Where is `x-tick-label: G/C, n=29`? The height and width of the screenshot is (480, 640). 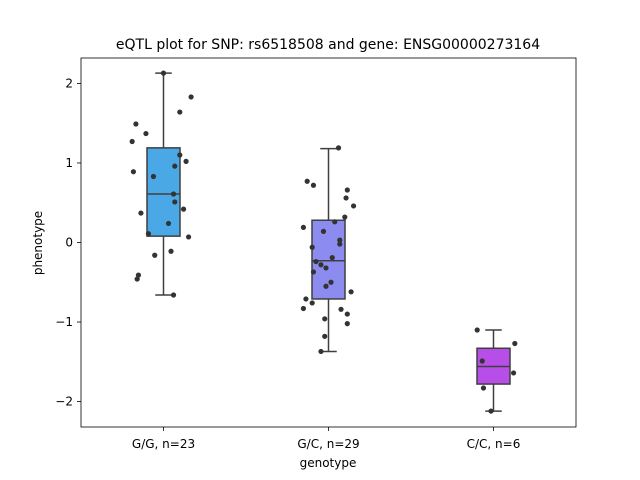
x-tick-label: G/C, n=29 is located at coordinates (328, 444).